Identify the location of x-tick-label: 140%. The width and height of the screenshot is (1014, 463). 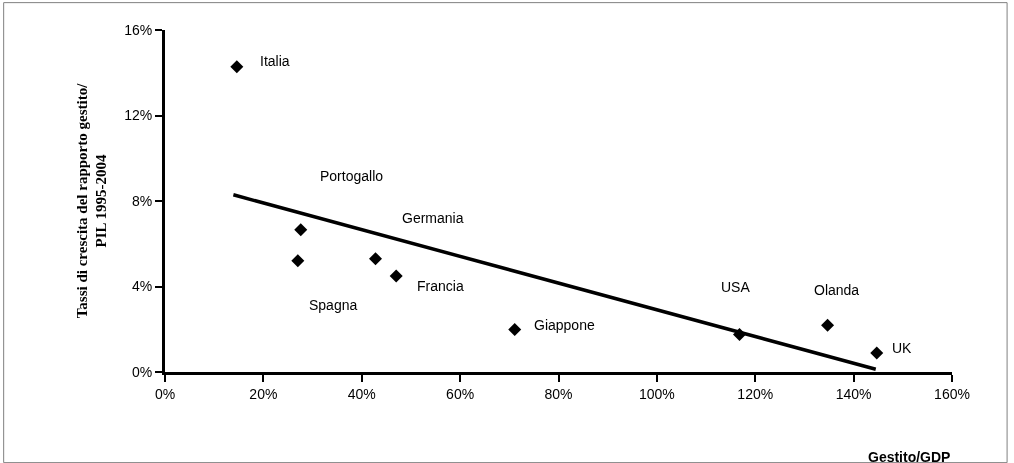
(853, 393).